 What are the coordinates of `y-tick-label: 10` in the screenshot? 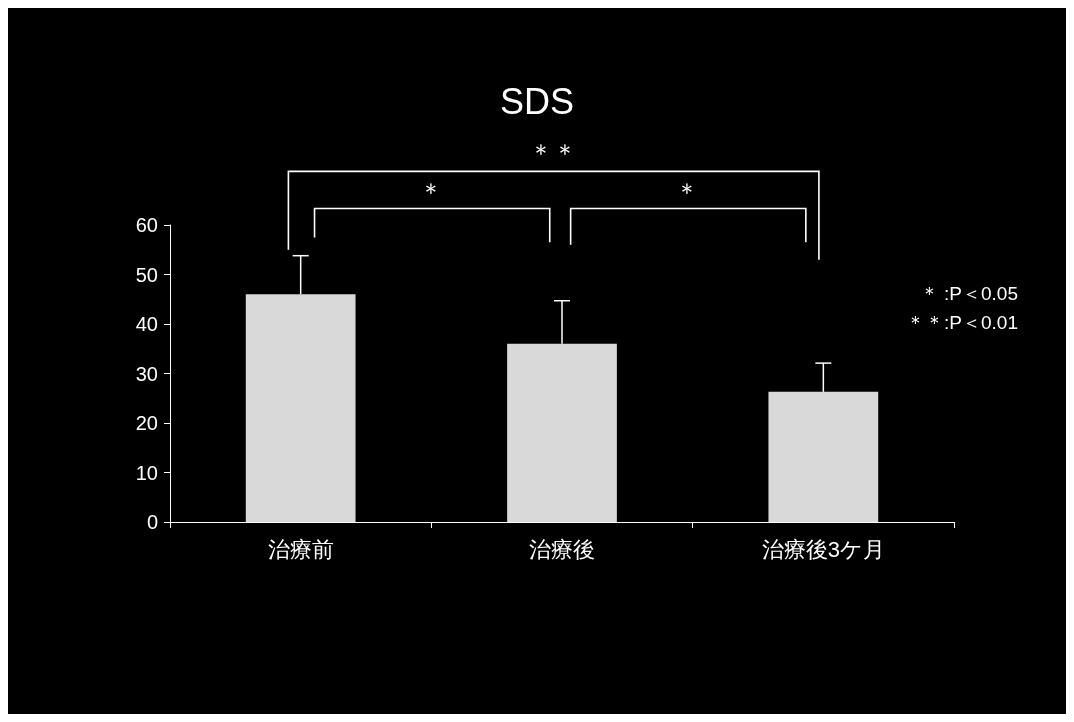 It's located at (146, 472).